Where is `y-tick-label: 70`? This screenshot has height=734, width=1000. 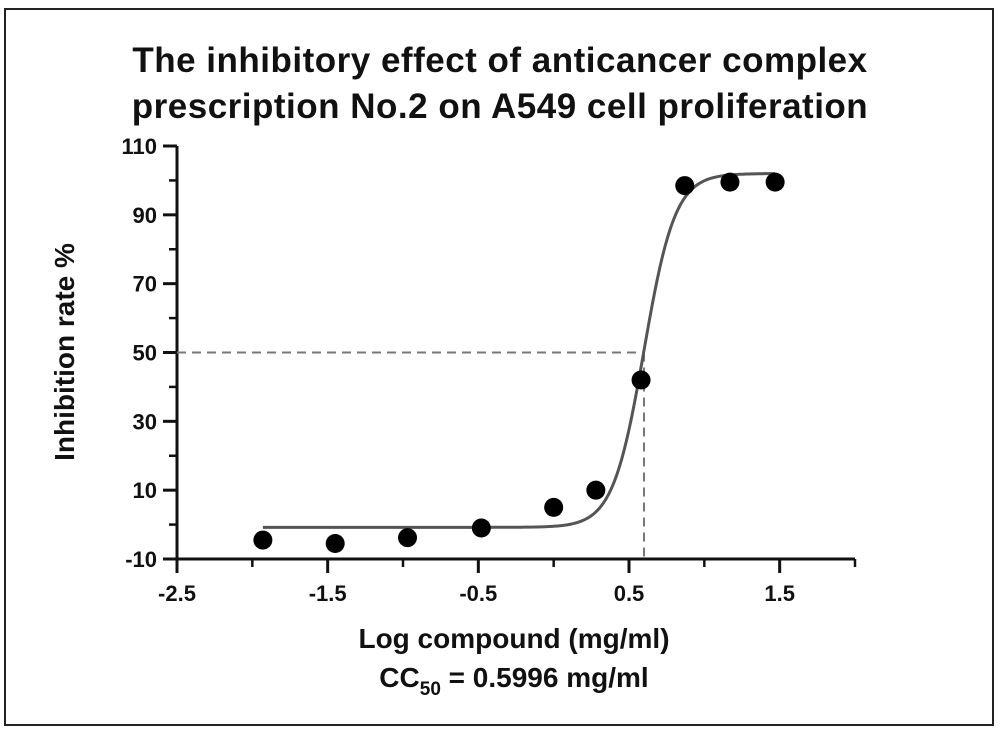 y-tick-label: 70 is located at coordinates (145, 284).